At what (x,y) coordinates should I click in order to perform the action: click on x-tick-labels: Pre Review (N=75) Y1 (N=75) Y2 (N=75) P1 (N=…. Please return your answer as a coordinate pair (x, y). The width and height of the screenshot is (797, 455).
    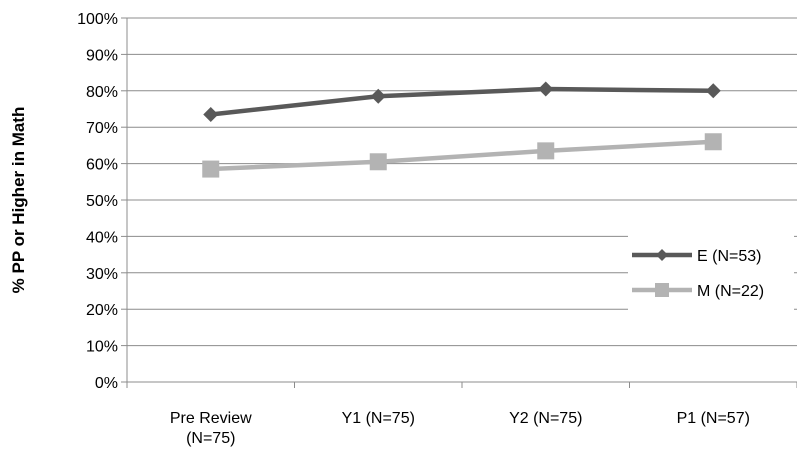
    Looking at the image, I should click on (460, 428).